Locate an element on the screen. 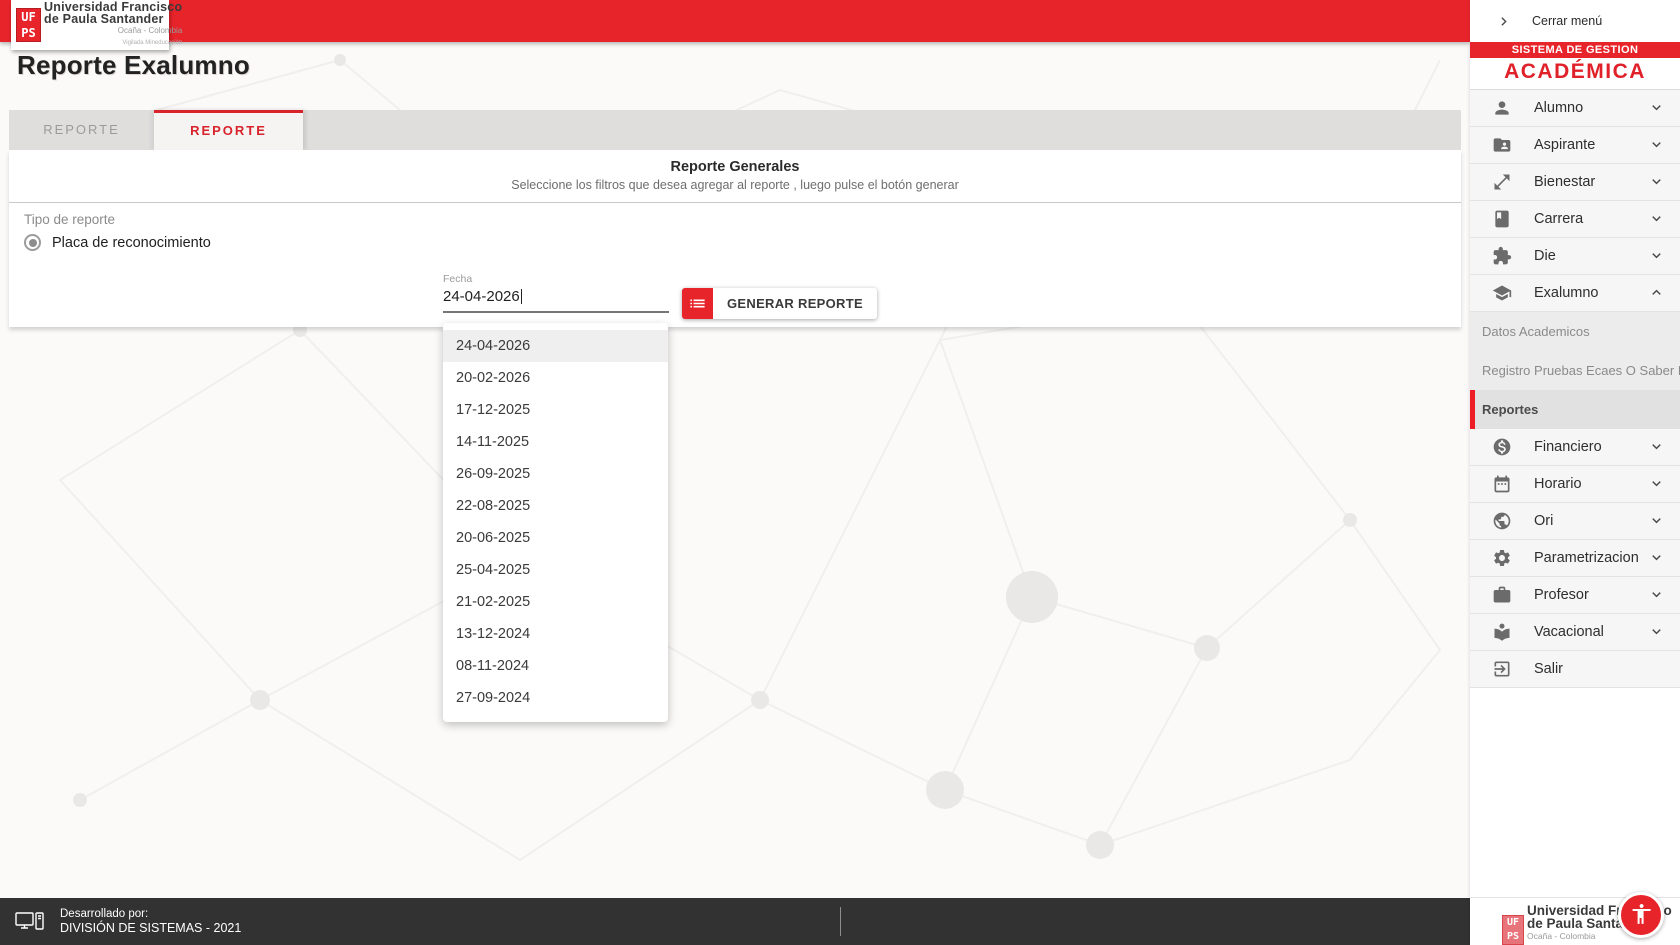 This screenshot has height=945, width=1680. logo-line3: Ocaña - Colombia is located at coordinates (150, 30).